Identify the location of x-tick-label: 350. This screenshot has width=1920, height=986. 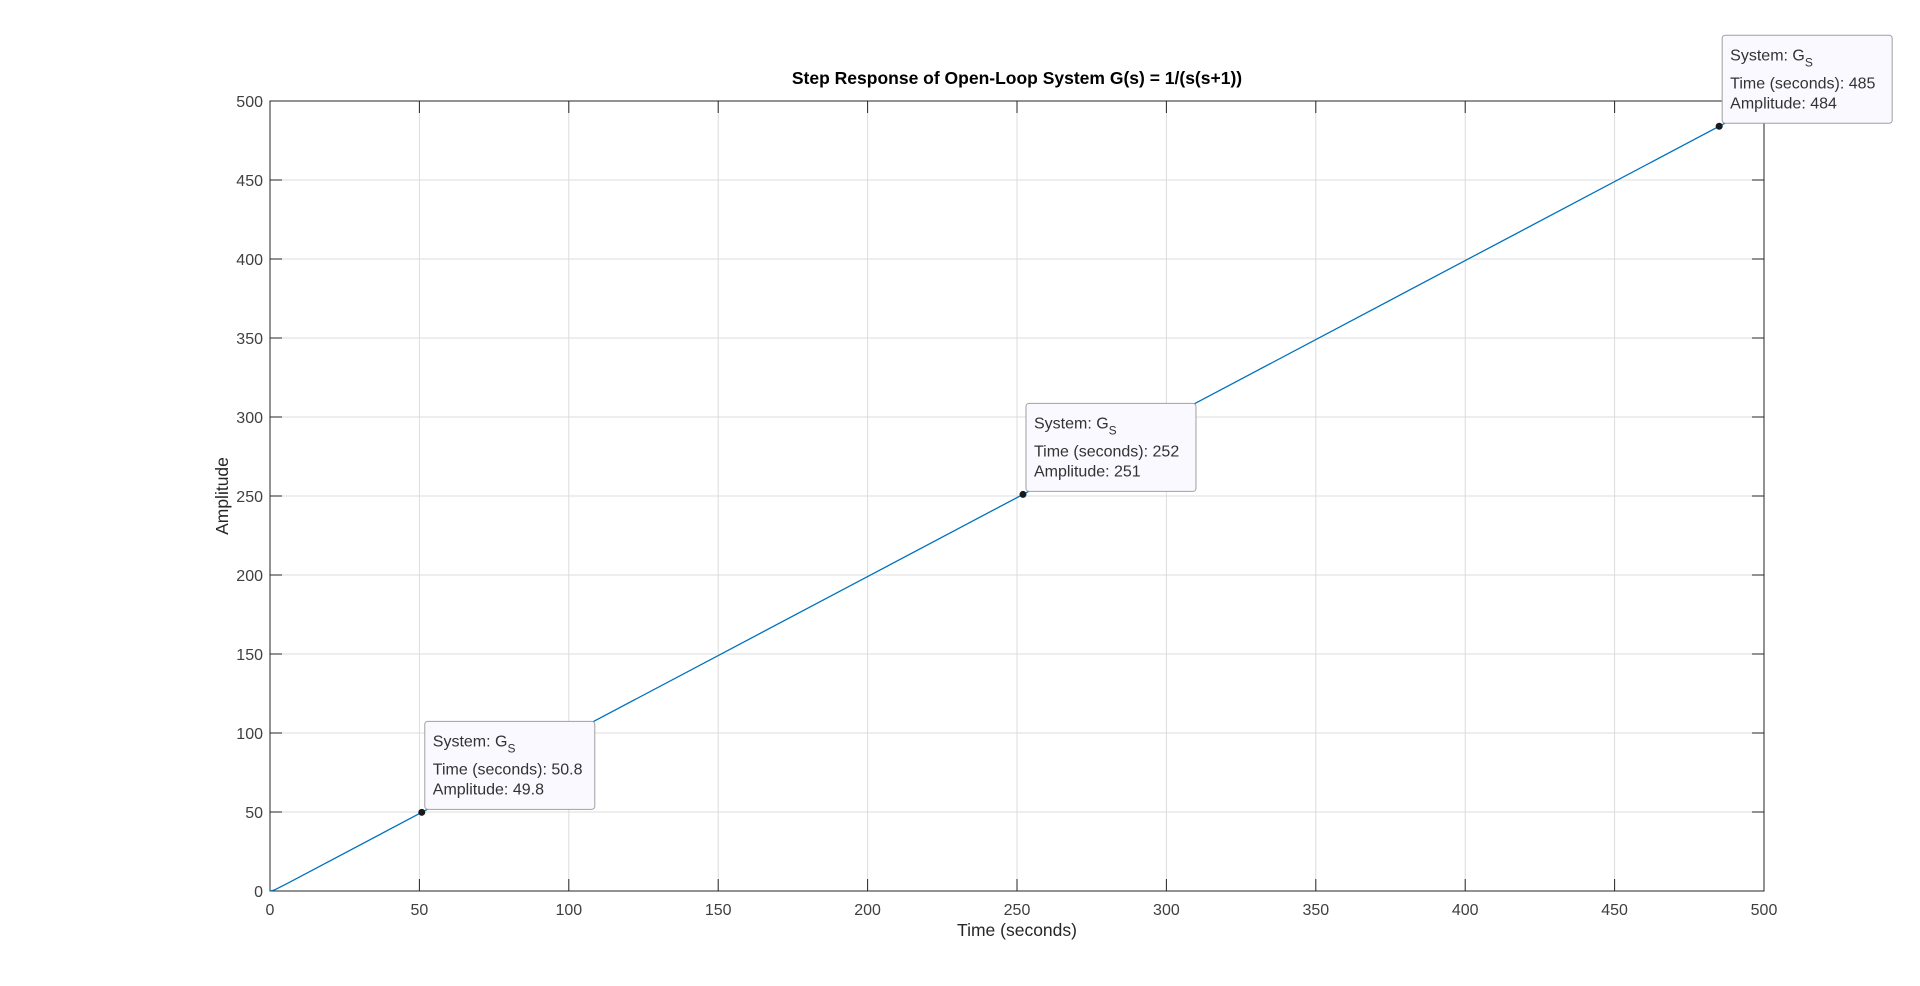
(1315, 910).